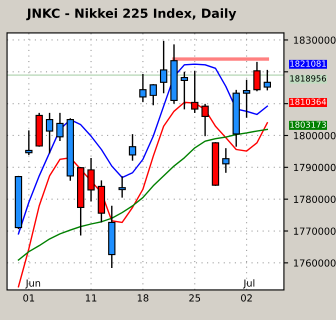  What do you see at coordinates (28, 298) in the screenshot?
I see `x-tick-label: 01` at bounding box center [28, 298].